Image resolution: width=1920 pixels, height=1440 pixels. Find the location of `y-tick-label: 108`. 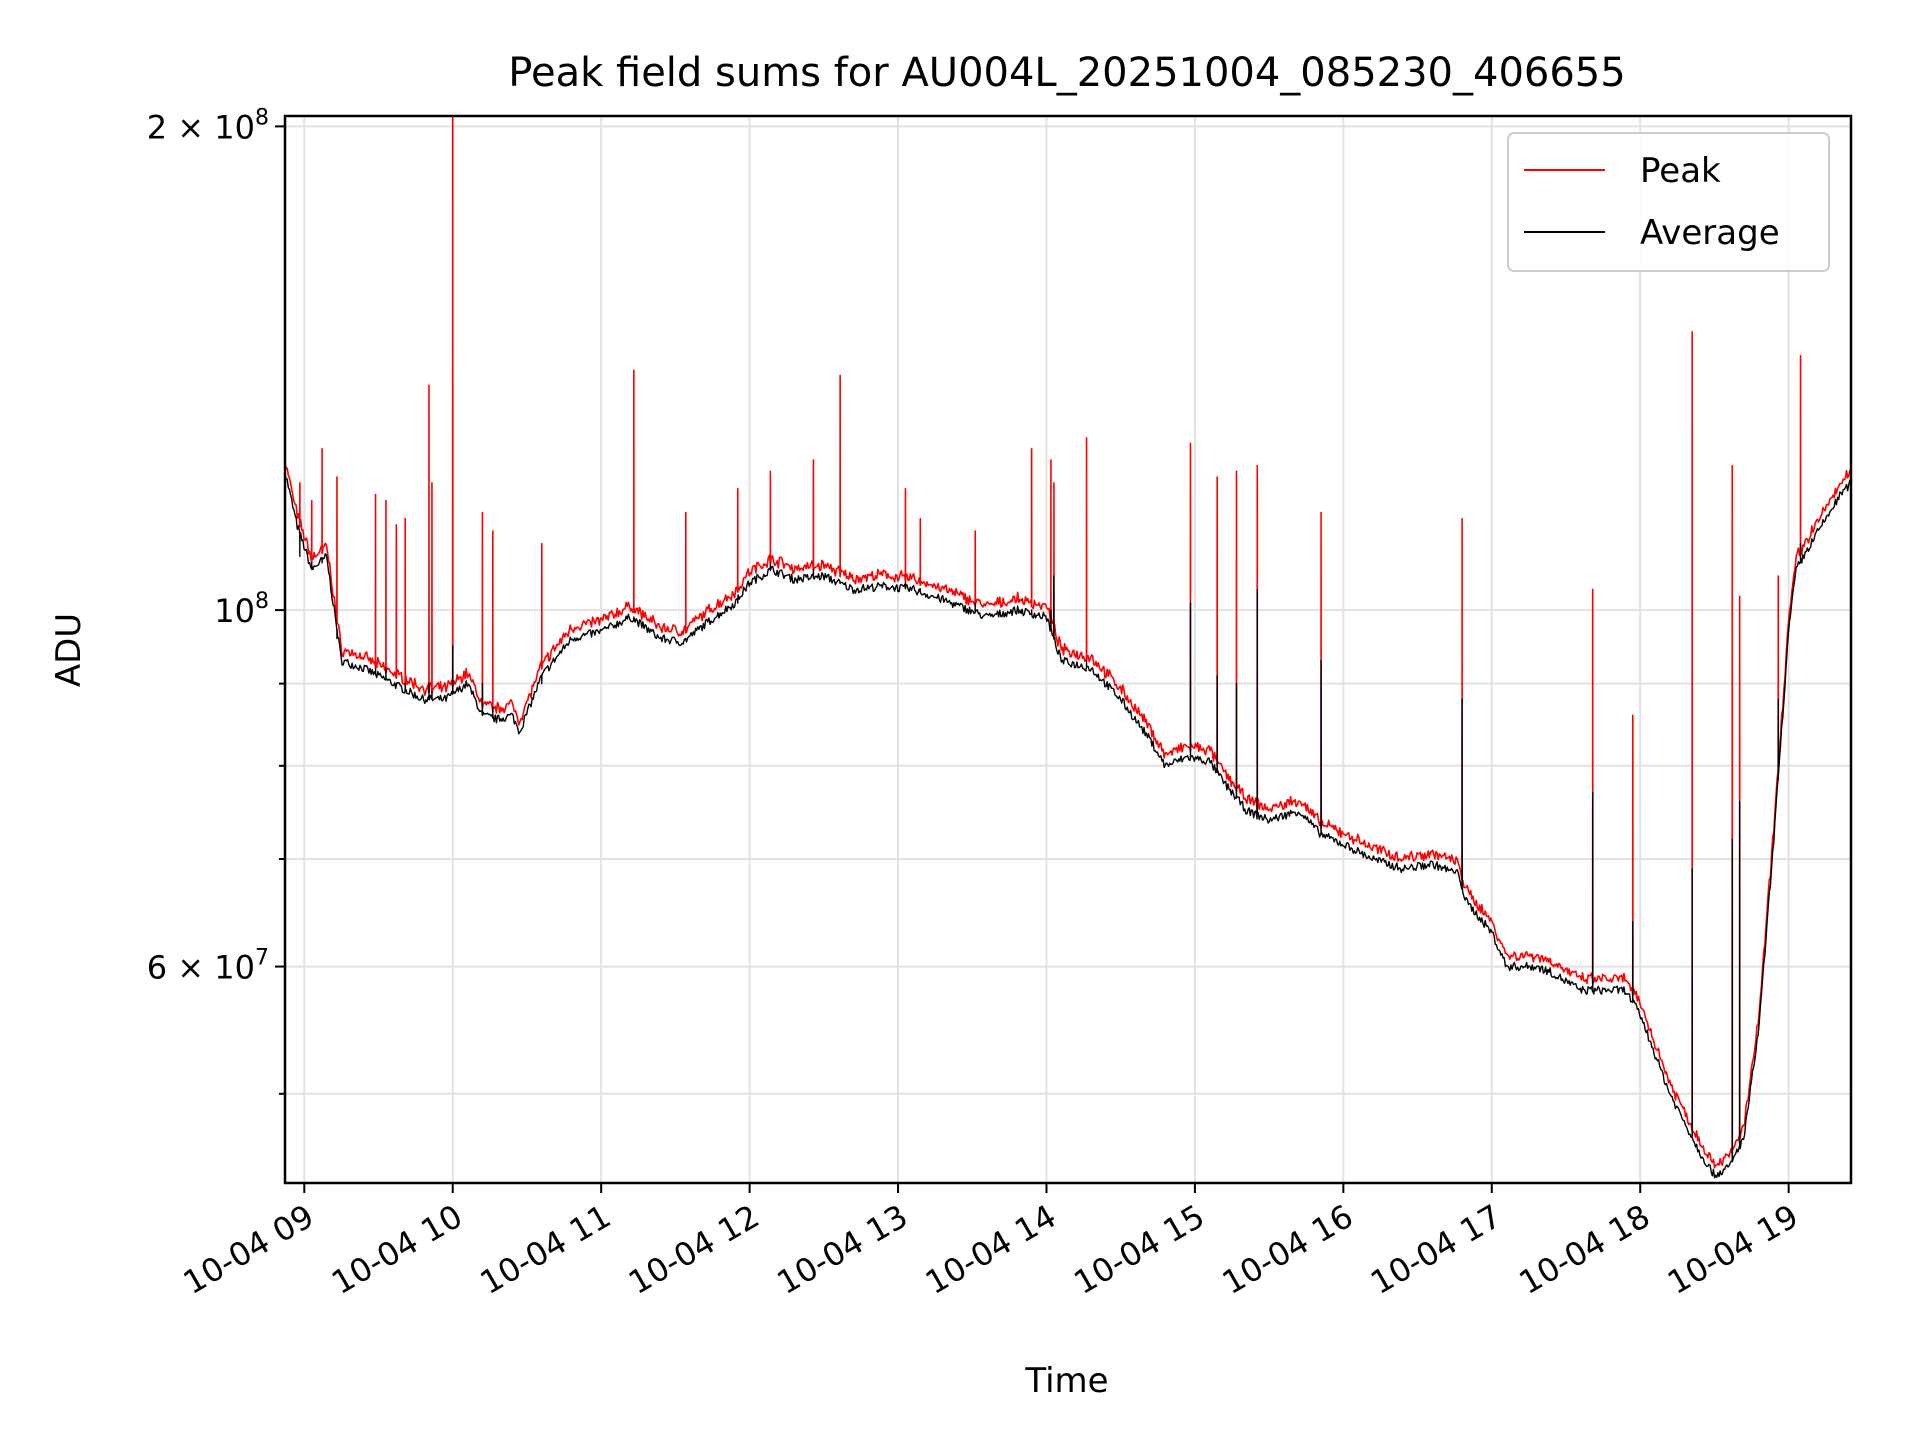

y-tick-label: 108 is located at coordinates (241, 609).